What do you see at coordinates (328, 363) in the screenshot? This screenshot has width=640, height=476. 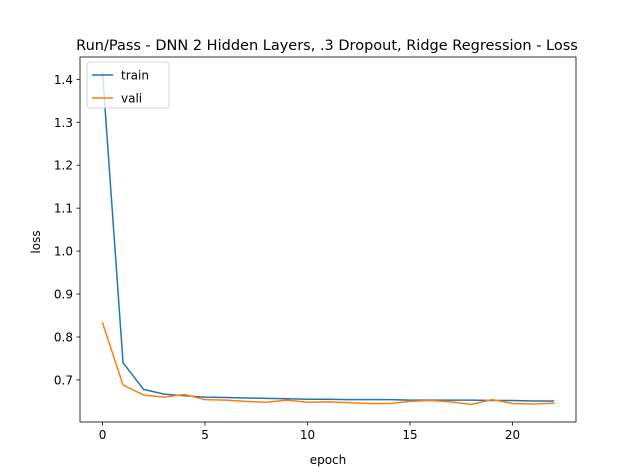 I see `series-line-vali` at bounding box center [328, 363].